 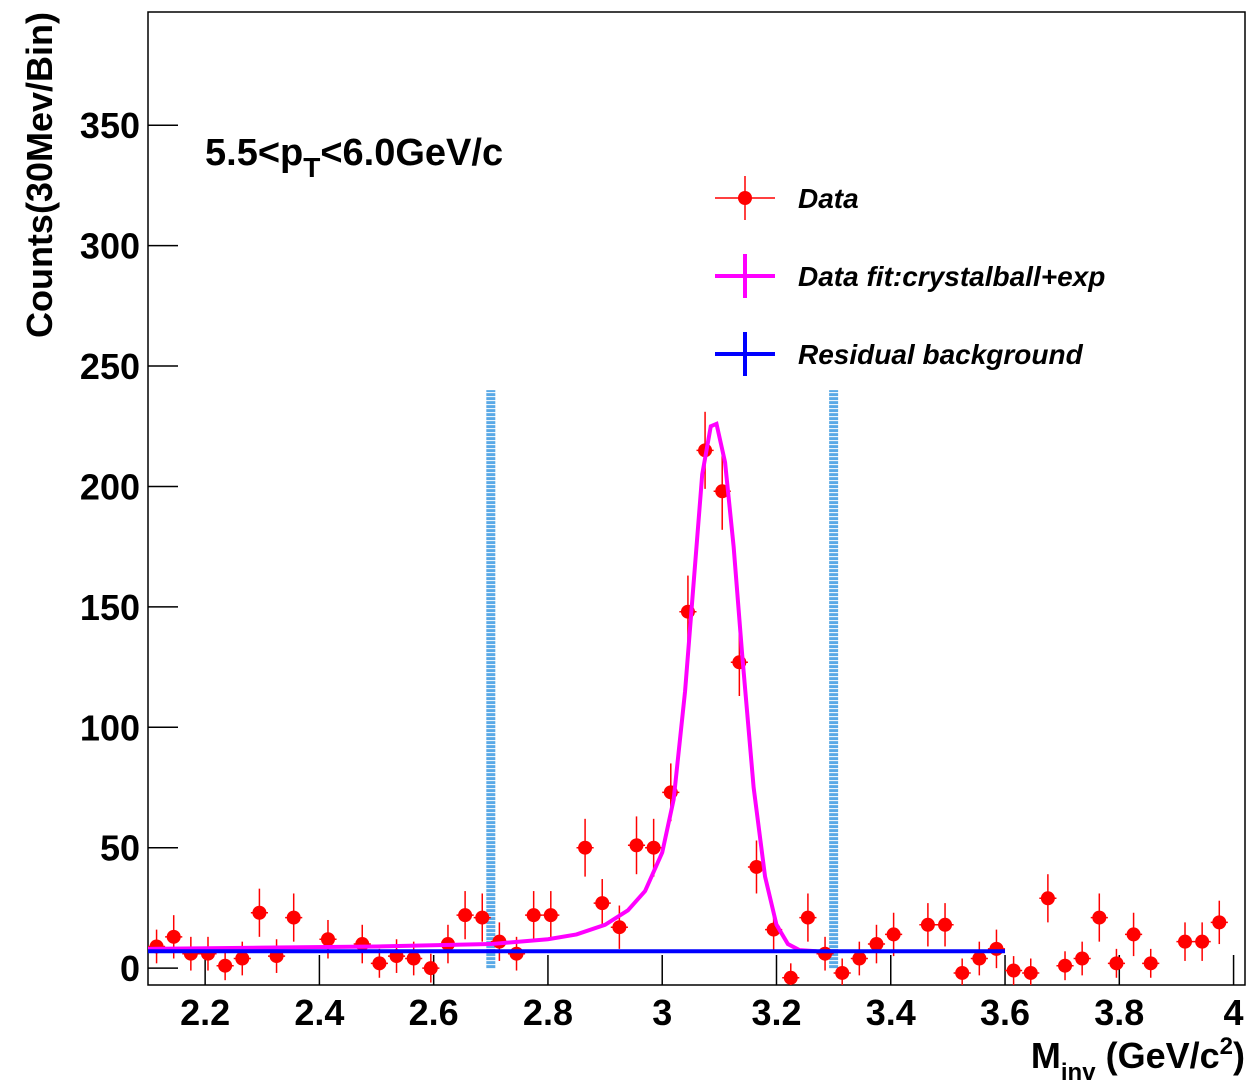 I want to click on annotation: 5.5<pT<6.0GeV/c, so click(x=354, y=157).